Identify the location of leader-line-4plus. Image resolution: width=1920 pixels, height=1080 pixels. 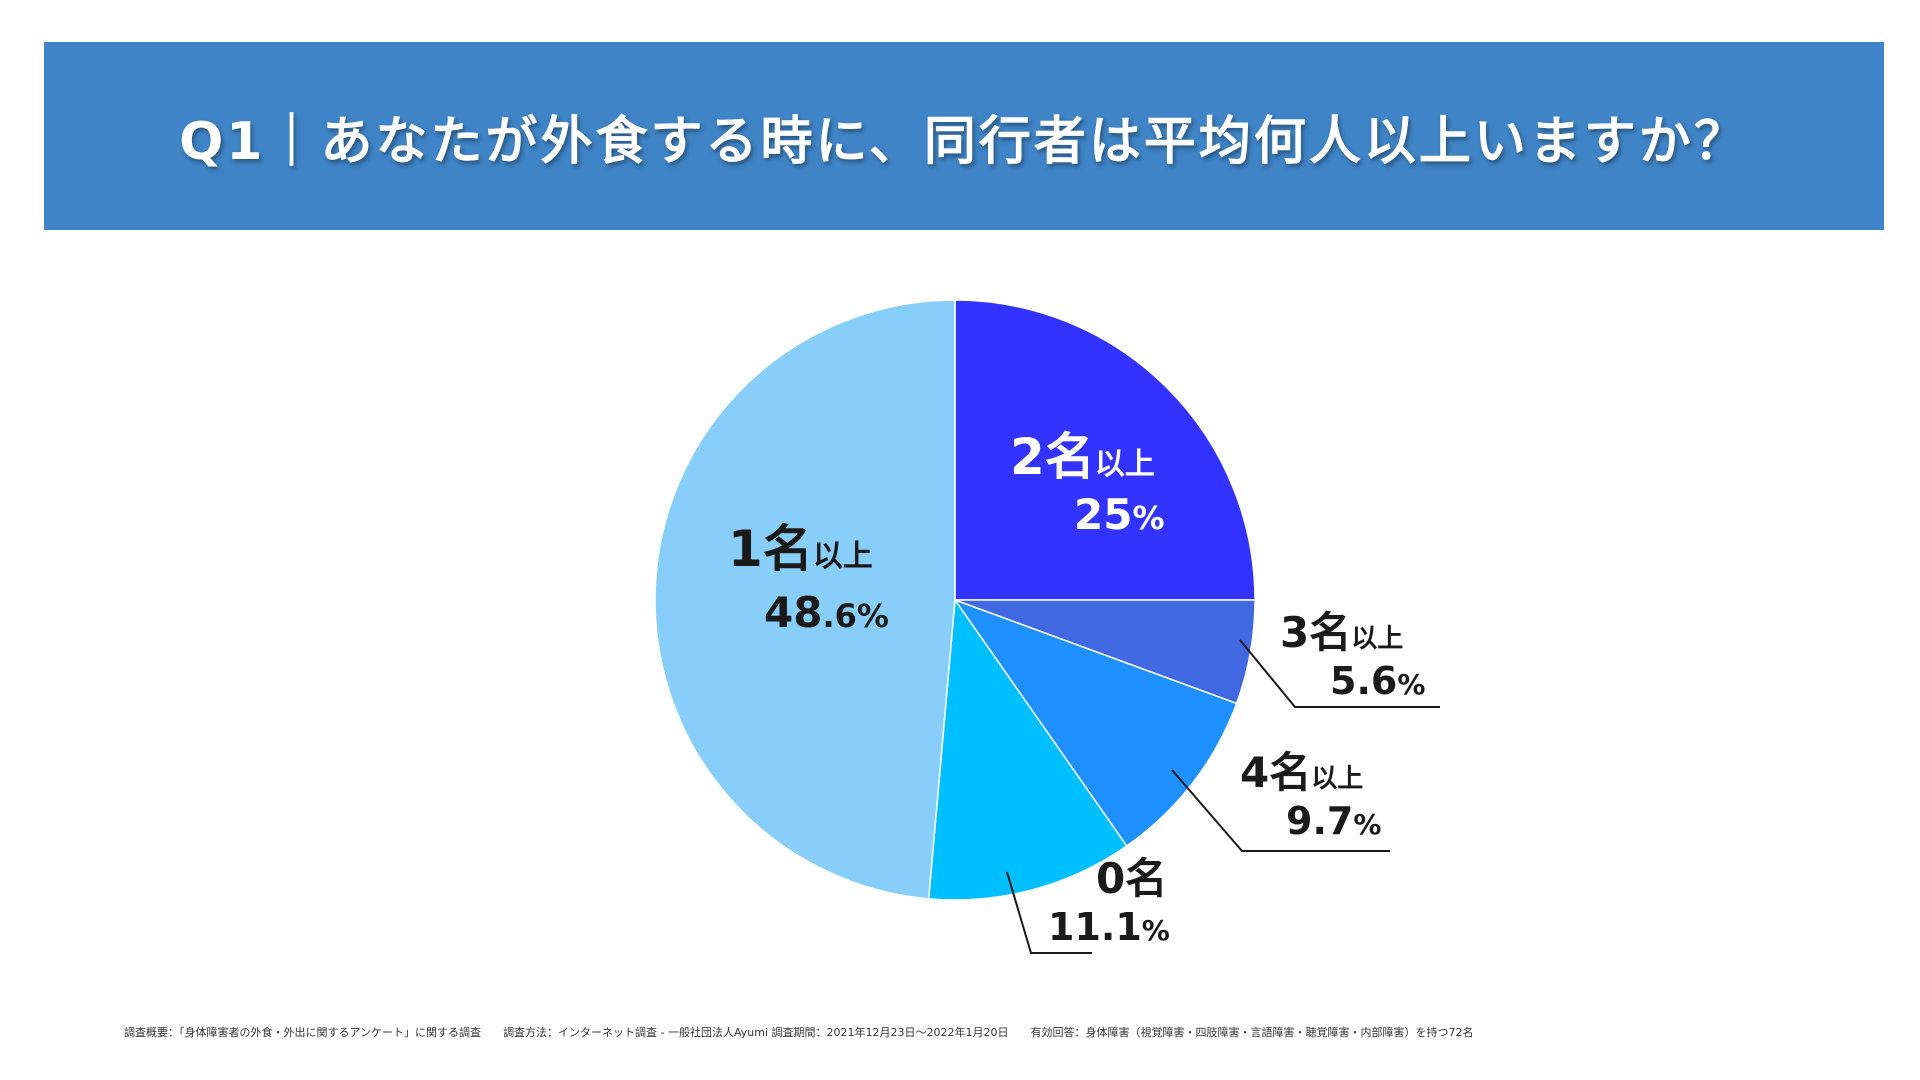
(1280, 810).